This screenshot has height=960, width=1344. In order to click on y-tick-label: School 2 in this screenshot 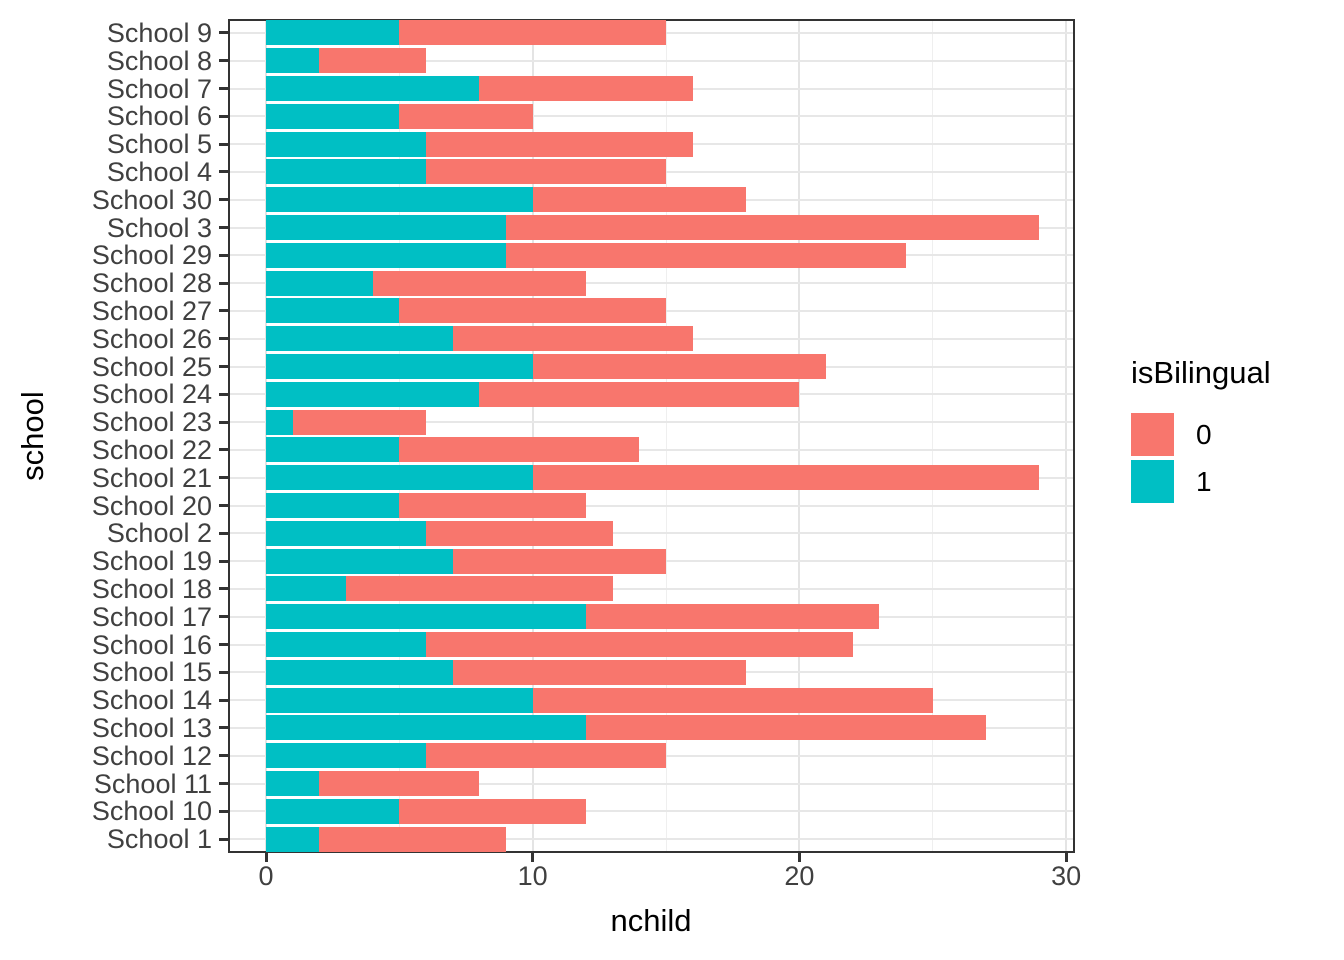, I will do `click(159, 533)`.